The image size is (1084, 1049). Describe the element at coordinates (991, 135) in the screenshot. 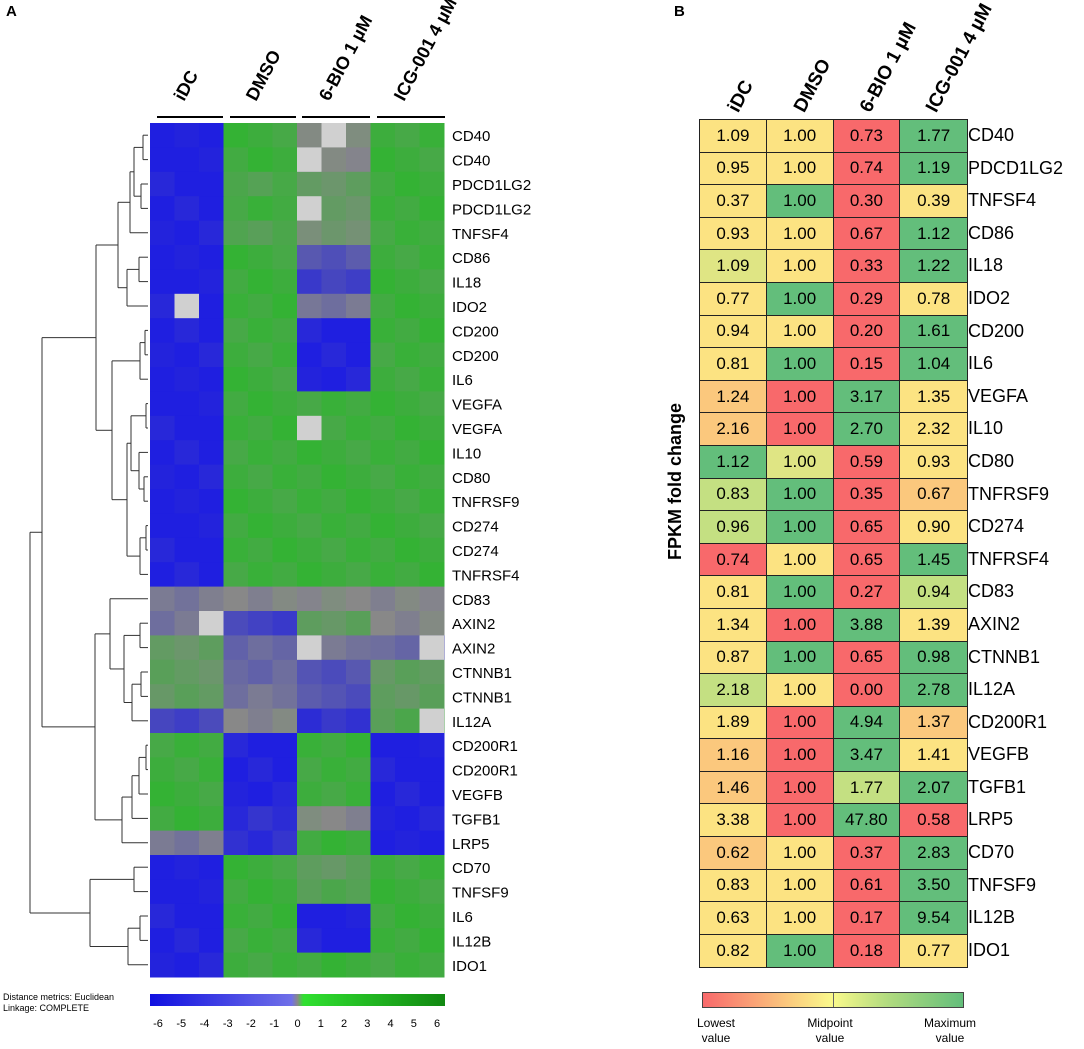

I see `table-row-label: CD40` at that location.